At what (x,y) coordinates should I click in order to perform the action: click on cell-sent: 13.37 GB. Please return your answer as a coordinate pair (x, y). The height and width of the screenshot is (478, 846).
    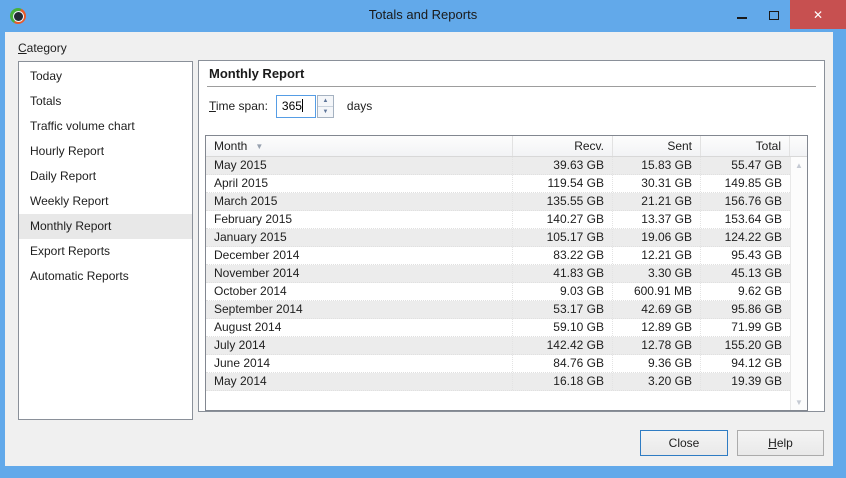
    Looking at the image, I should click on (657, 219).